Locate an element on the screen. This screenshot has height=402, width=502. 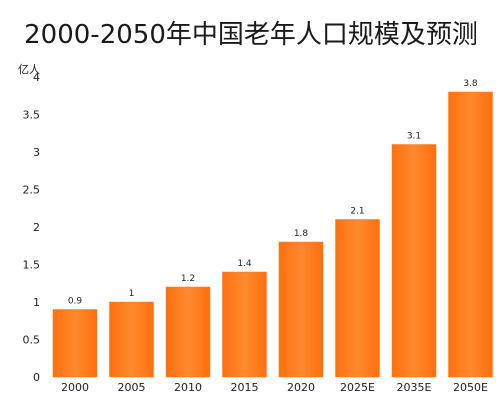
x-tick-label-2000: 2000 is located at coordinates (75, 387).